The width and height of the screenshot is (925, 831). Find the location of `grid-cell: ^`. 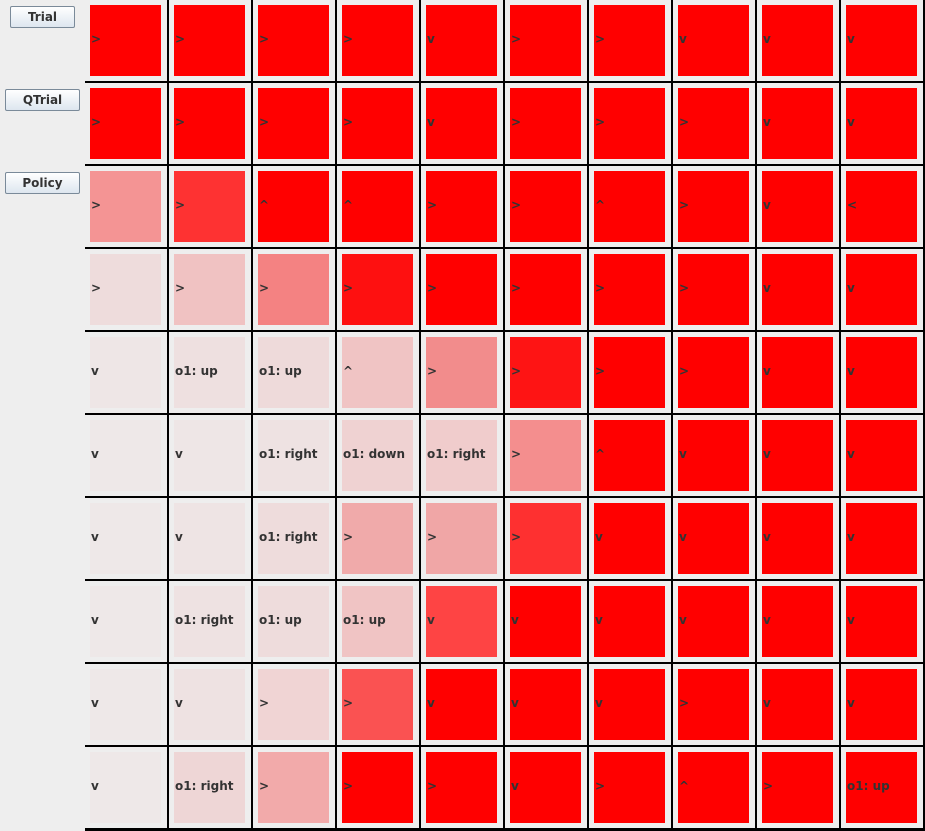

grid-cell: ^ is located at coordinates (630, 206).